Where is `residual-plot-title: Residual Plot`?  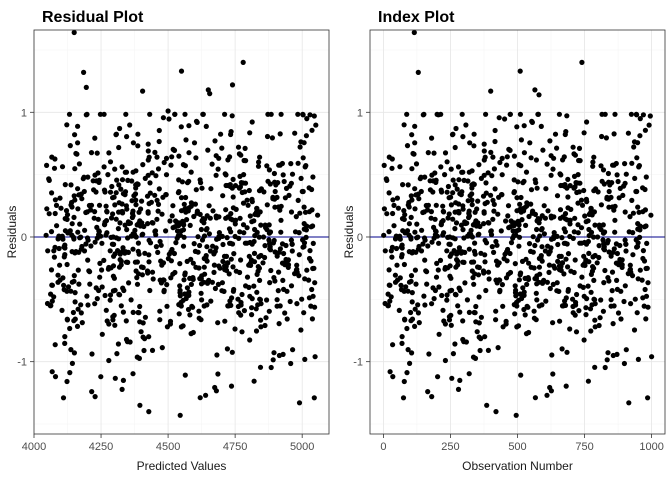 residual-plot-title: Residual Plot is located at coordinates (93, 17).